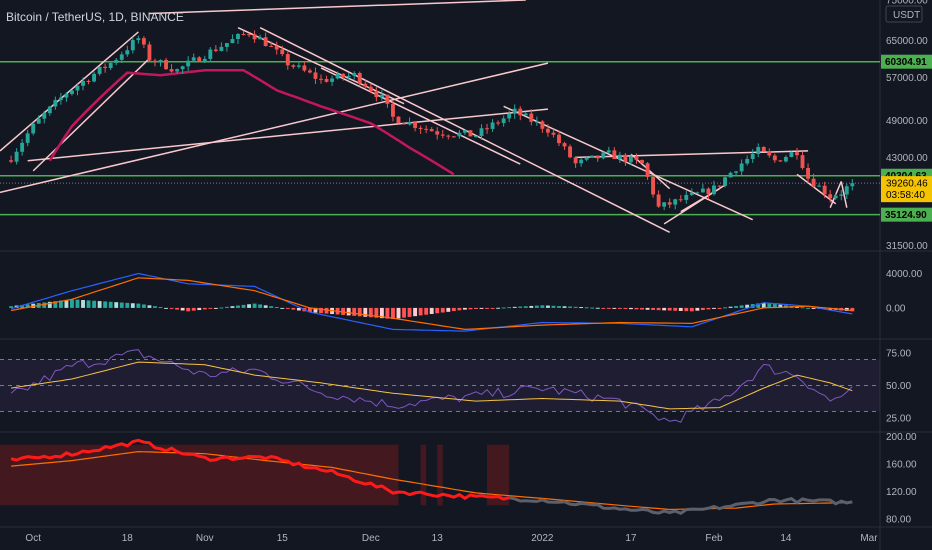  What do you see at coordinates (896, 308) in the screenshot?
I see `macd-tick-label: 0.00` at bounding box center [896, 308].